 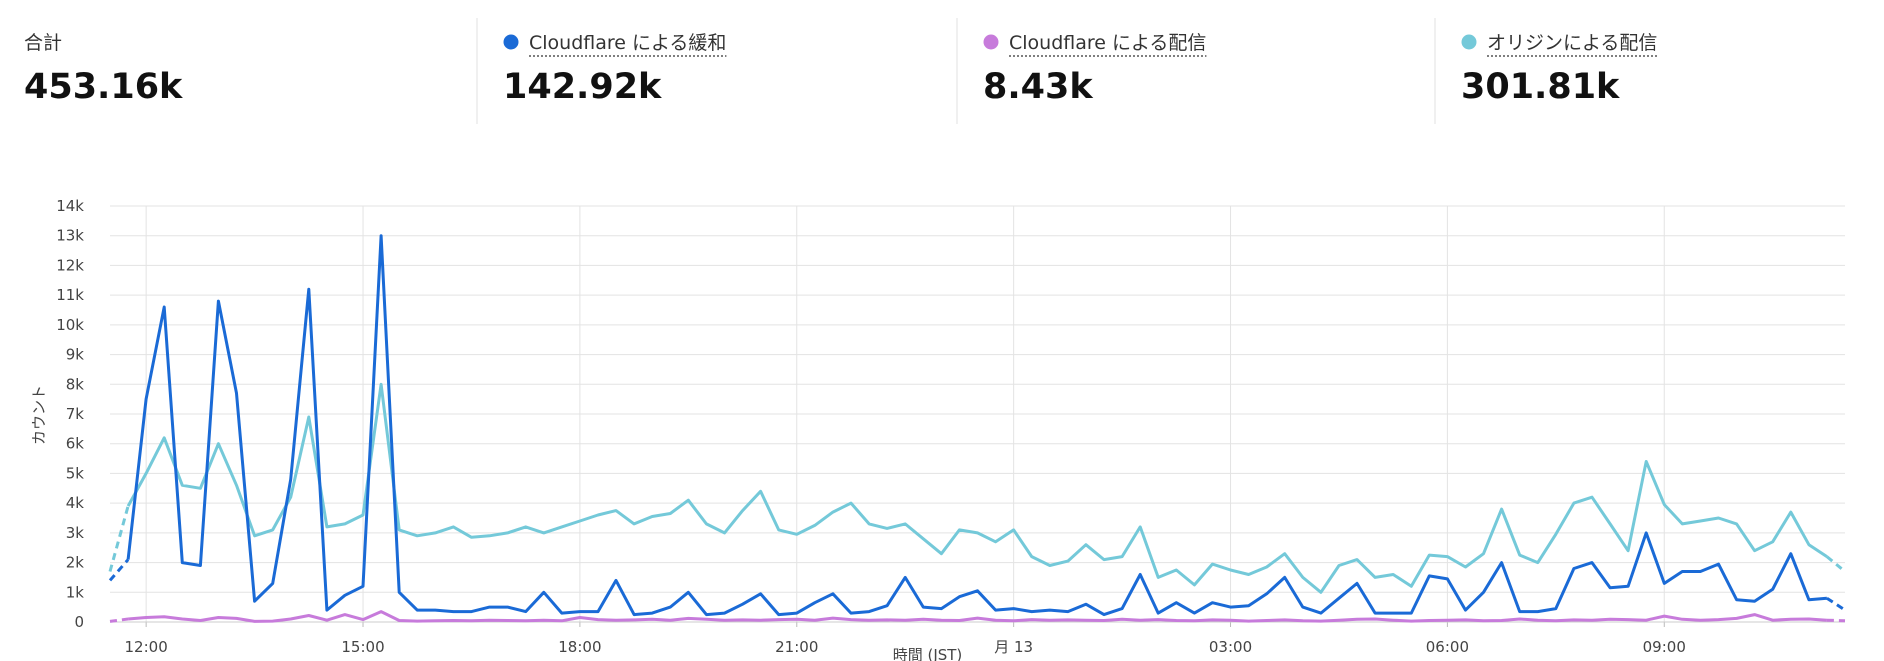 What do you see at coordinates (1038, 87) in the screenshot?
I see `series-total: 8.43k` at bounding box center [1038, 87].